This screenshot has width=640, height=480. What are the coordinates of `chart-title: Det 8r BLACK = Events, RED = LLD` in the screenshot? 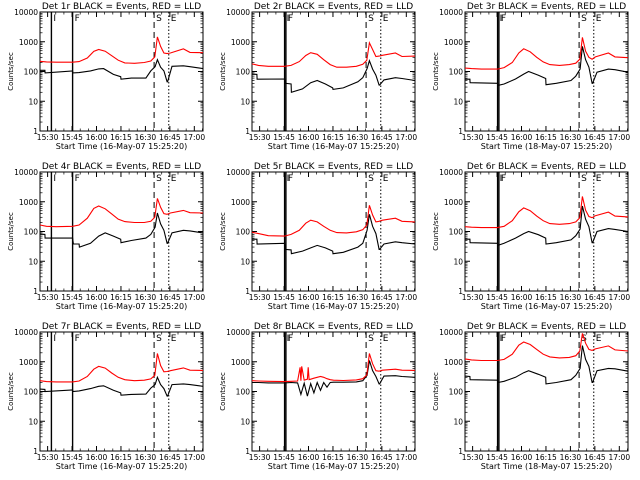 It's located at (333, 327).